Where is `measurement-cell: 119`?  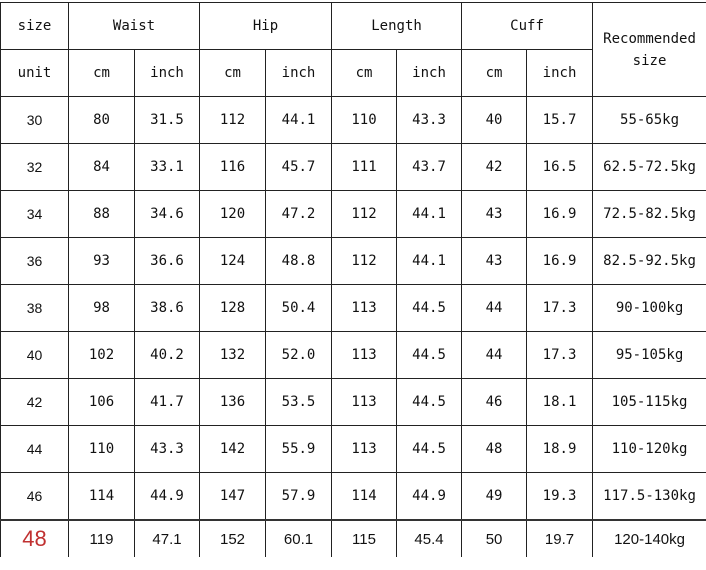
measurement-cell: 119 is located at coordinates (101, 538).